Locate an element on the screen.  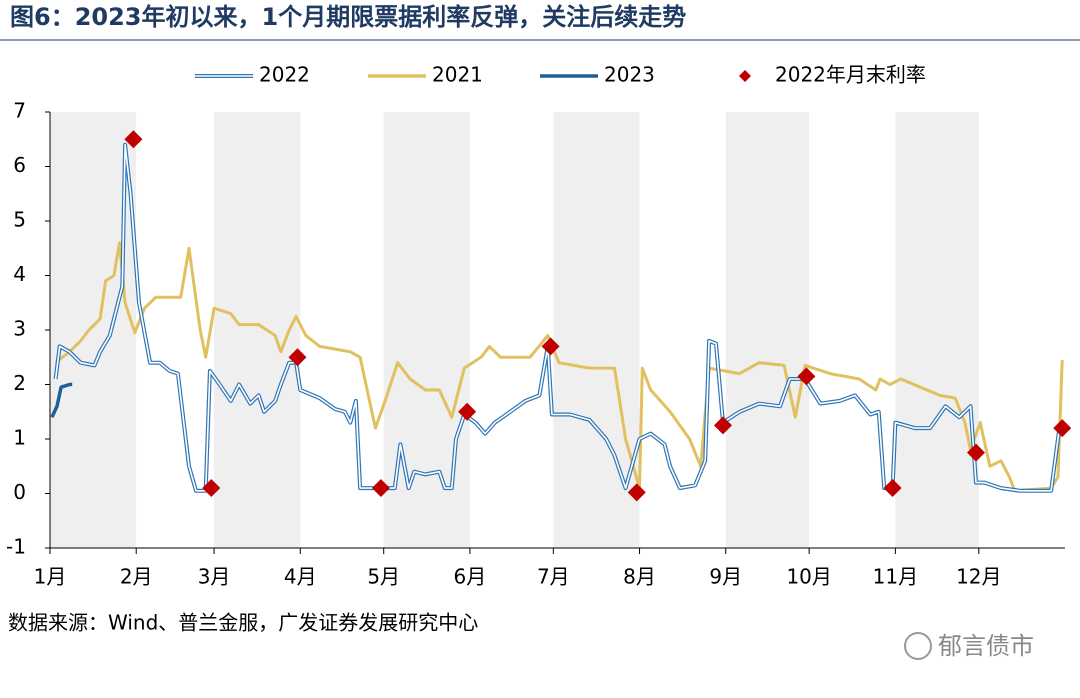
x-tick-label: 4月 is located at coordinates (300, 577).